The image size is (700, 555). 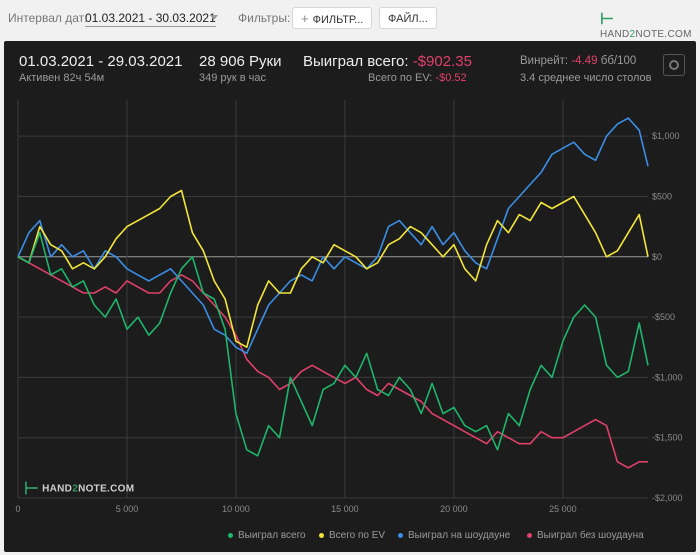 What do you see at coordinates (240, 61) in the screenshot?
I see `hands-count: 28 906 Руки` at bounding box center [240, 61].